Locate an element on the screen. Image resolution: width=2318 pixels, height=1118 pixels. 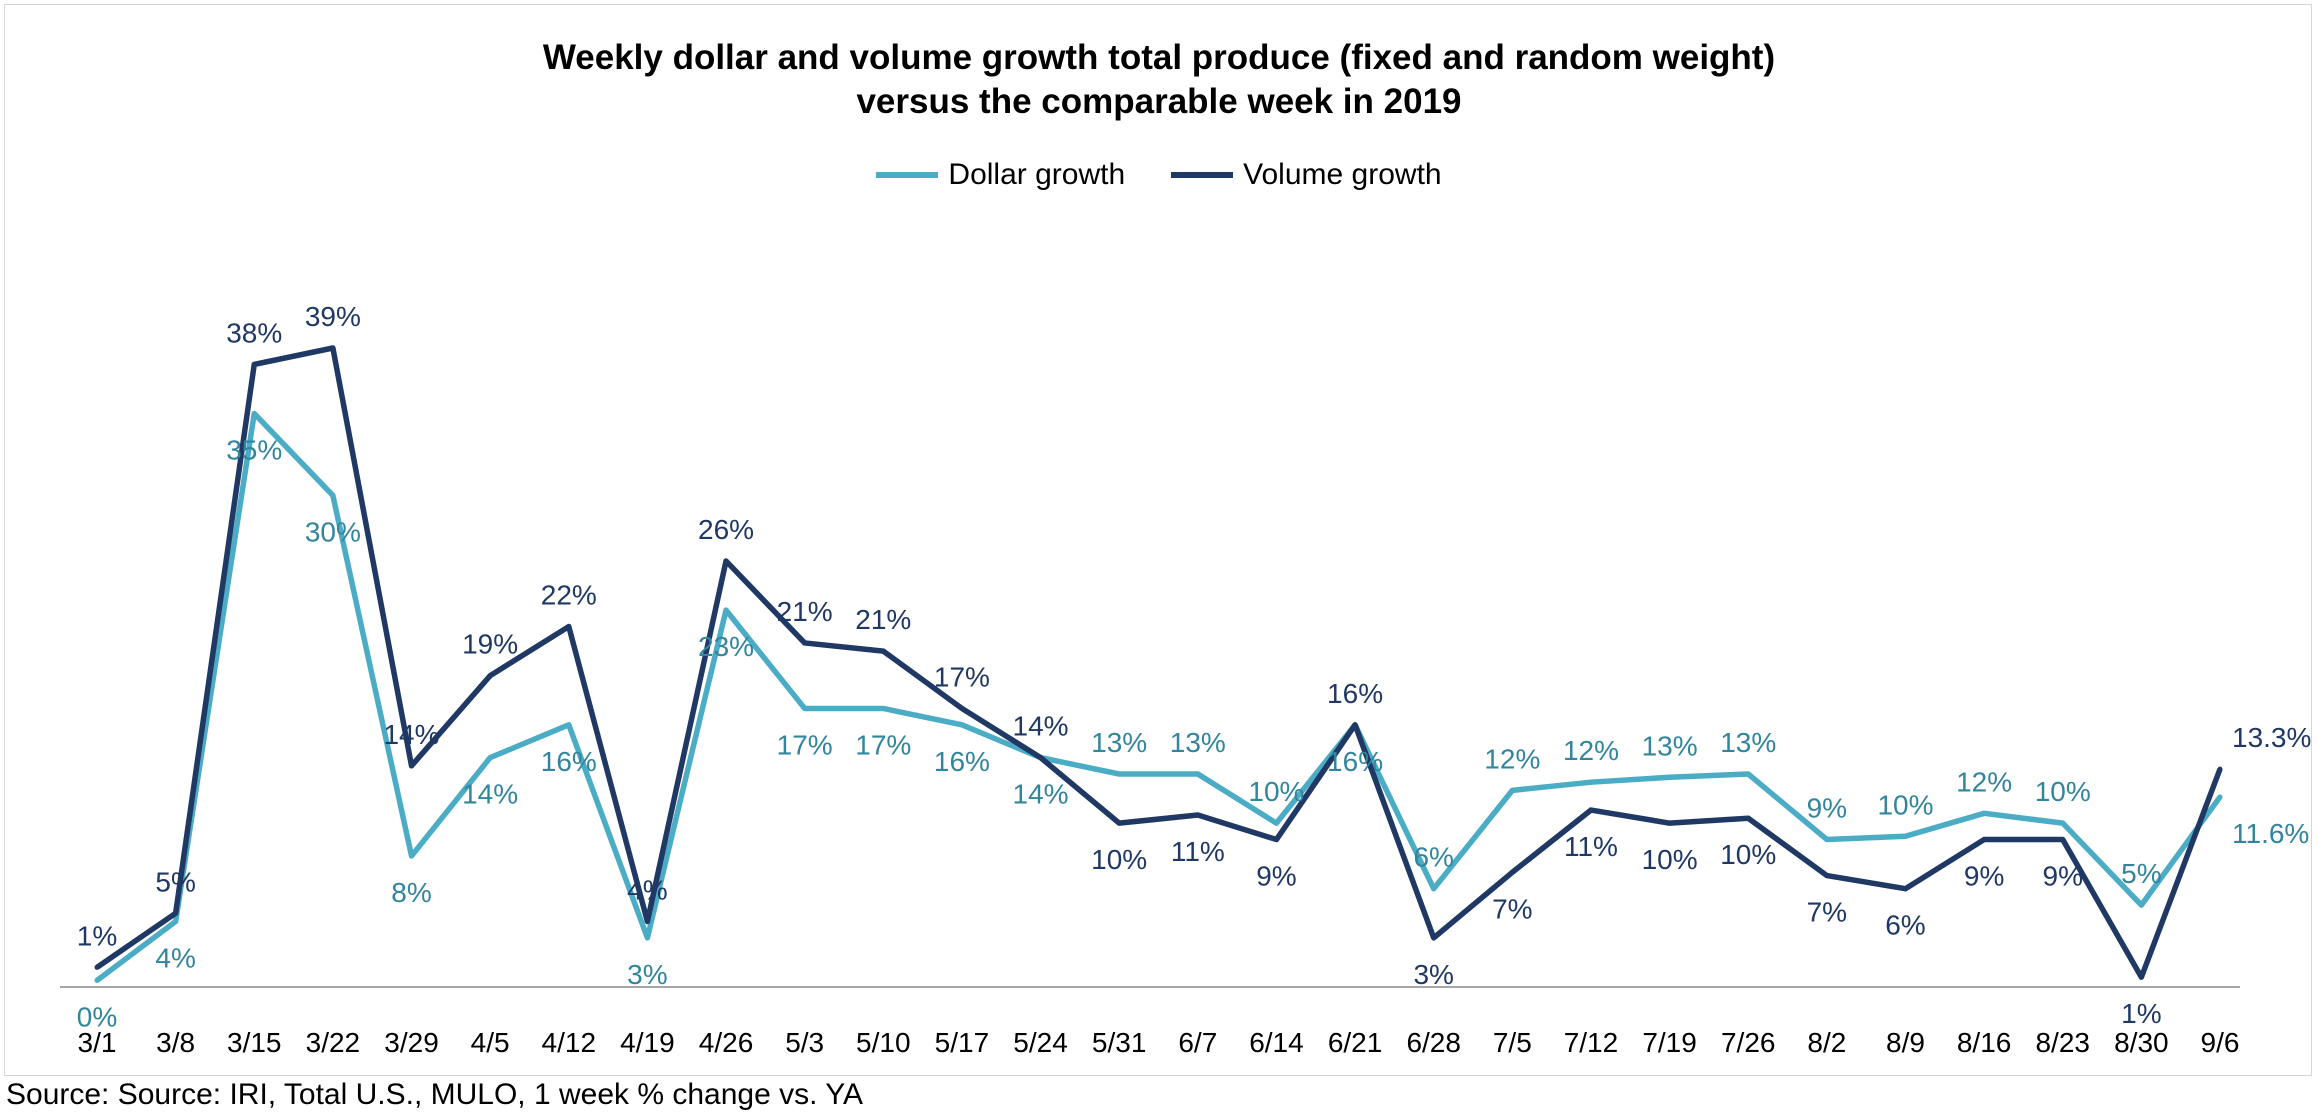
legend-item-dollar: Dollar growth is located at coordinates (1000, 175).